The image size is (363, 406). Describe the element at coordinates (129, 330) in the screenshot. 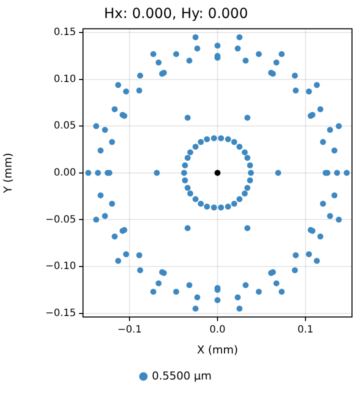

I see `x-tick-label: −0.1` at that location.